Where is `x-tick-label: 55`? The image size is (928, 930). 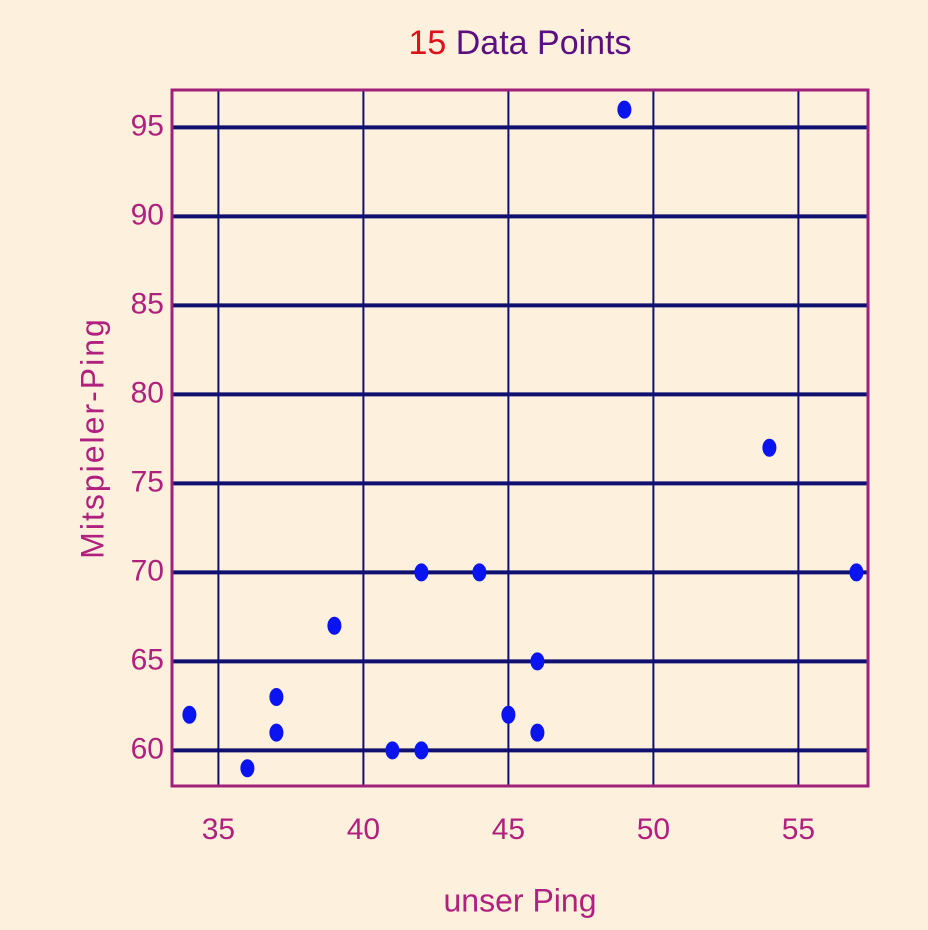 x-tick-label: 55 is located at coordinates (798, 829).